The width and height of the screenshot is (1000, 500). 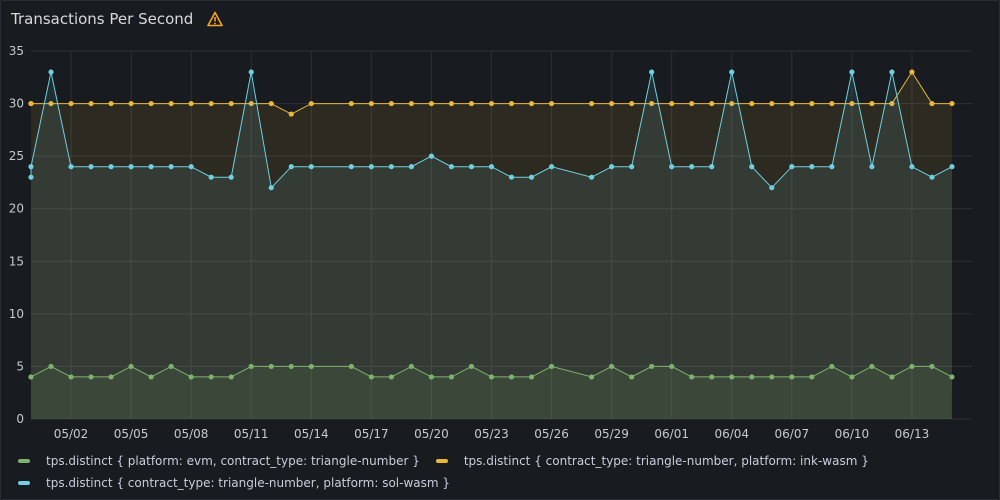 What do you see at coordinates (311, 433) in the screenshot?
I see `x-tick-label: 05/14` at bounding box center [311, 433].